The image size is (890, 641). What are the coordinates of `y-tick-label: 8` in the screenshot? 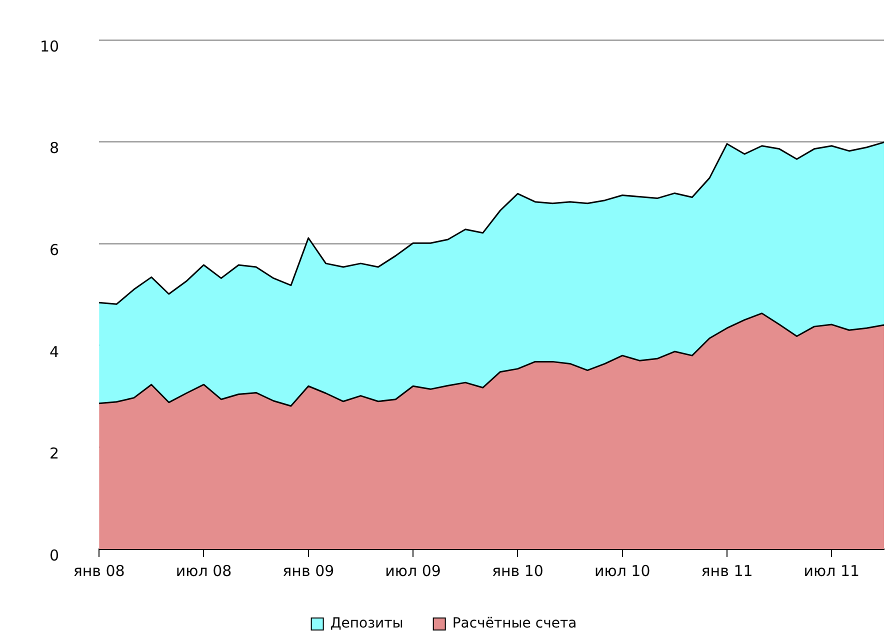 It's located at (55, 148).